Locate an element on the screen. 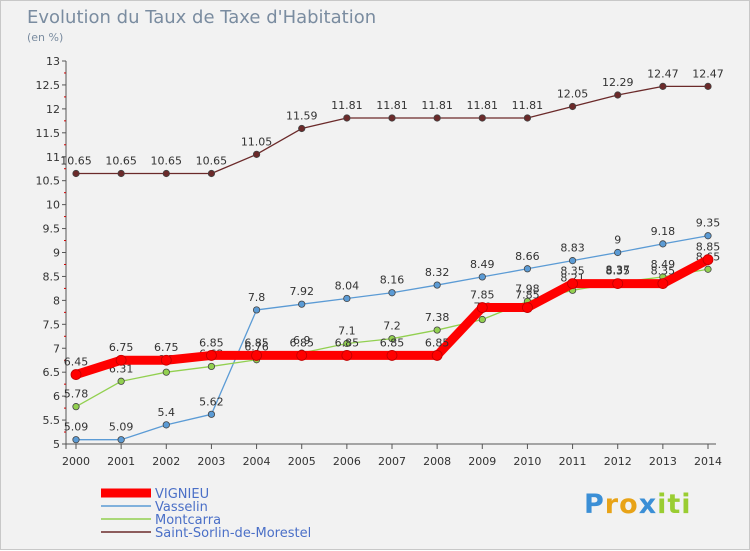 This screenshot has height=551, width=750. x-tick-label: 2003 is located at coordinates (211, 461).